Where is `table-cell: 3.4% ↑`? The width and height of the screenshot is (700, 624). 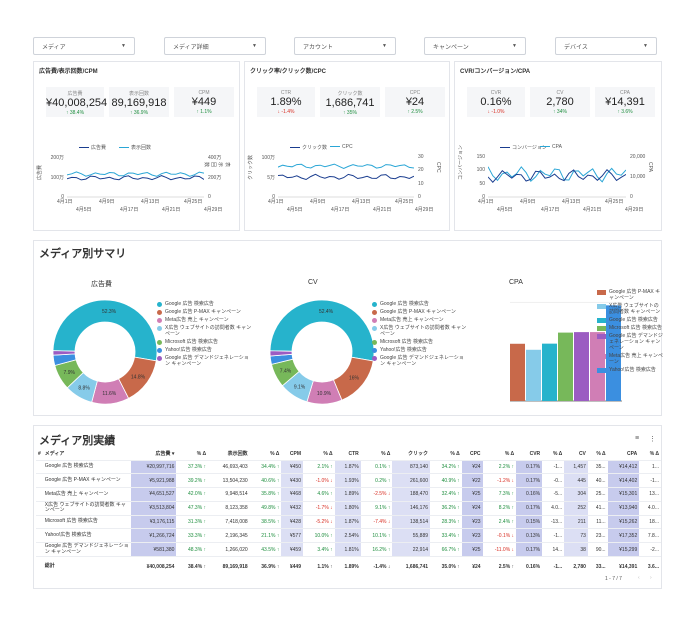
table-cell: 3.4% ↑ is located at coordinates (319, 549).